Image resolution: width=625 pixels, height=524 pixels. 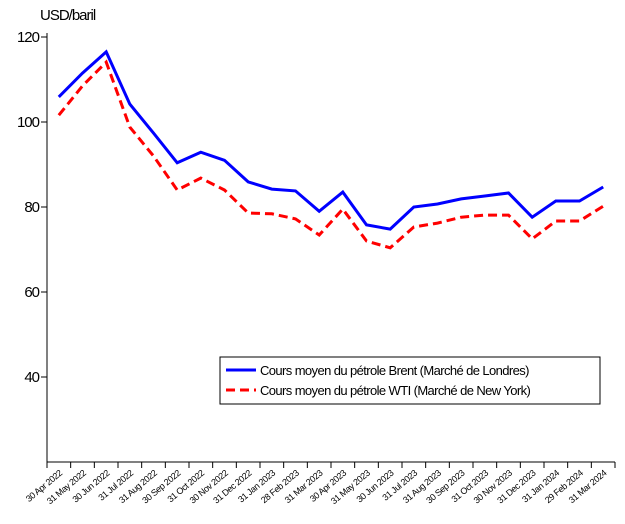 I want to click on legend, so click(x=410, y=380).